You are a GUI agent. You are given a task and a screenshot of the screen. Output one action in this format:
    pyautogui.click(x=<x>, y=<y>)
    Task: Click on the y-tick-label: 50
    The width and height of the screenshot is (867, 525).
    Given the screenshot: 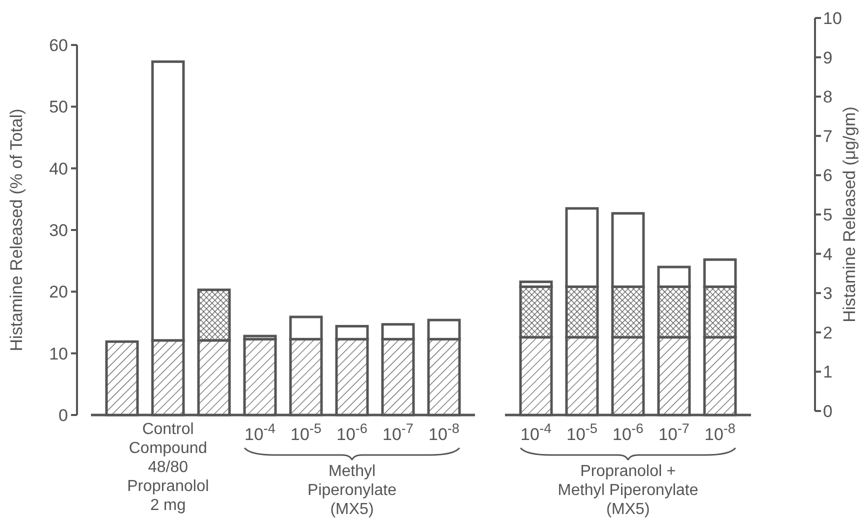 What is the action you would take?
    pyautogui.click(x=58, y=107)
    